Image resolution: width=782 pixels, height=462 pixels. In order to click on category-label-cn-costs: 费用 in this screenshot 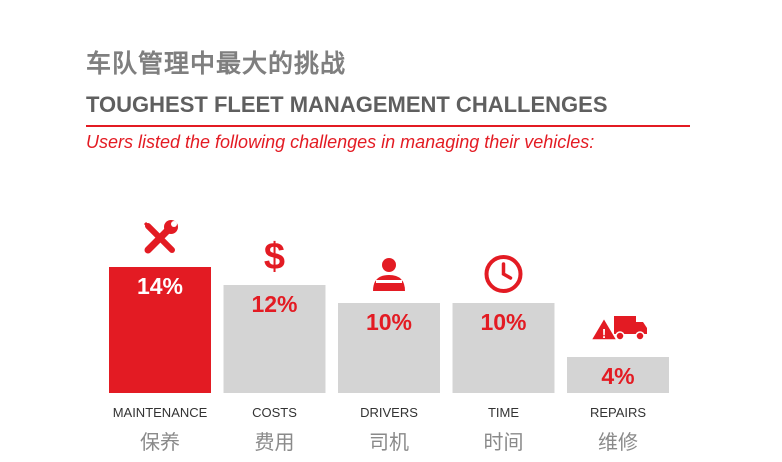, I will do `click(274, 442)`.